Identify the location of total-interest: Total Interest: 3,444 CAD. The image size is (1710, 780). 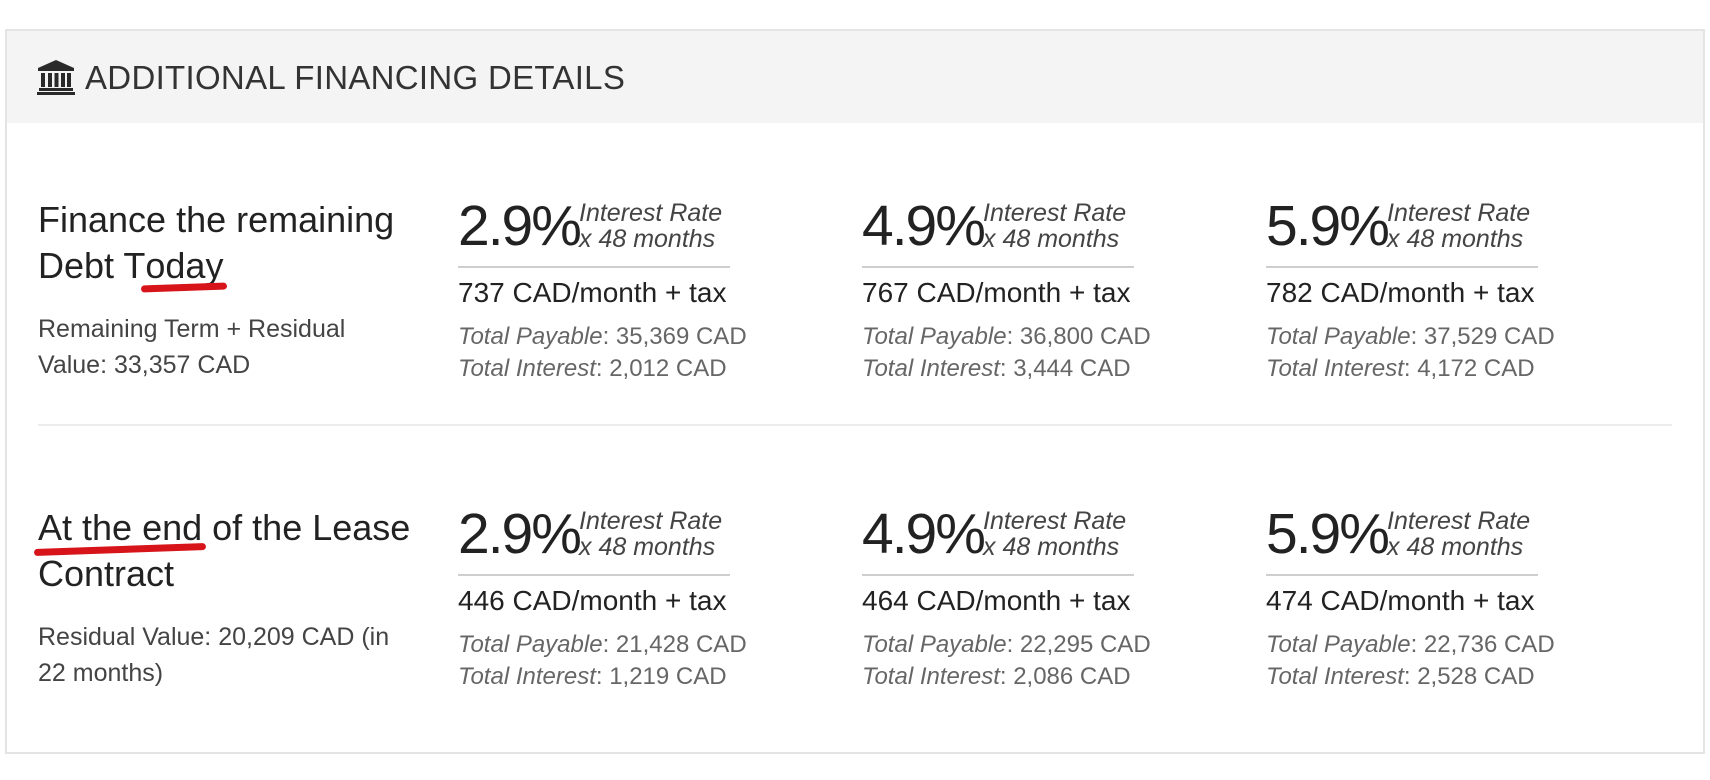
(1006, 369).